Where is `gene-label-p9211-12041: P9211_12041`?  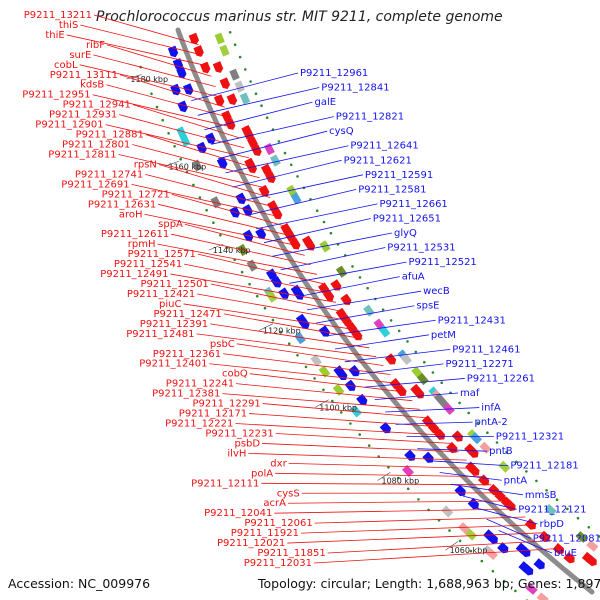 gene-label-p9211-12041: P9211_12041 is located at coordinates (238, 513).